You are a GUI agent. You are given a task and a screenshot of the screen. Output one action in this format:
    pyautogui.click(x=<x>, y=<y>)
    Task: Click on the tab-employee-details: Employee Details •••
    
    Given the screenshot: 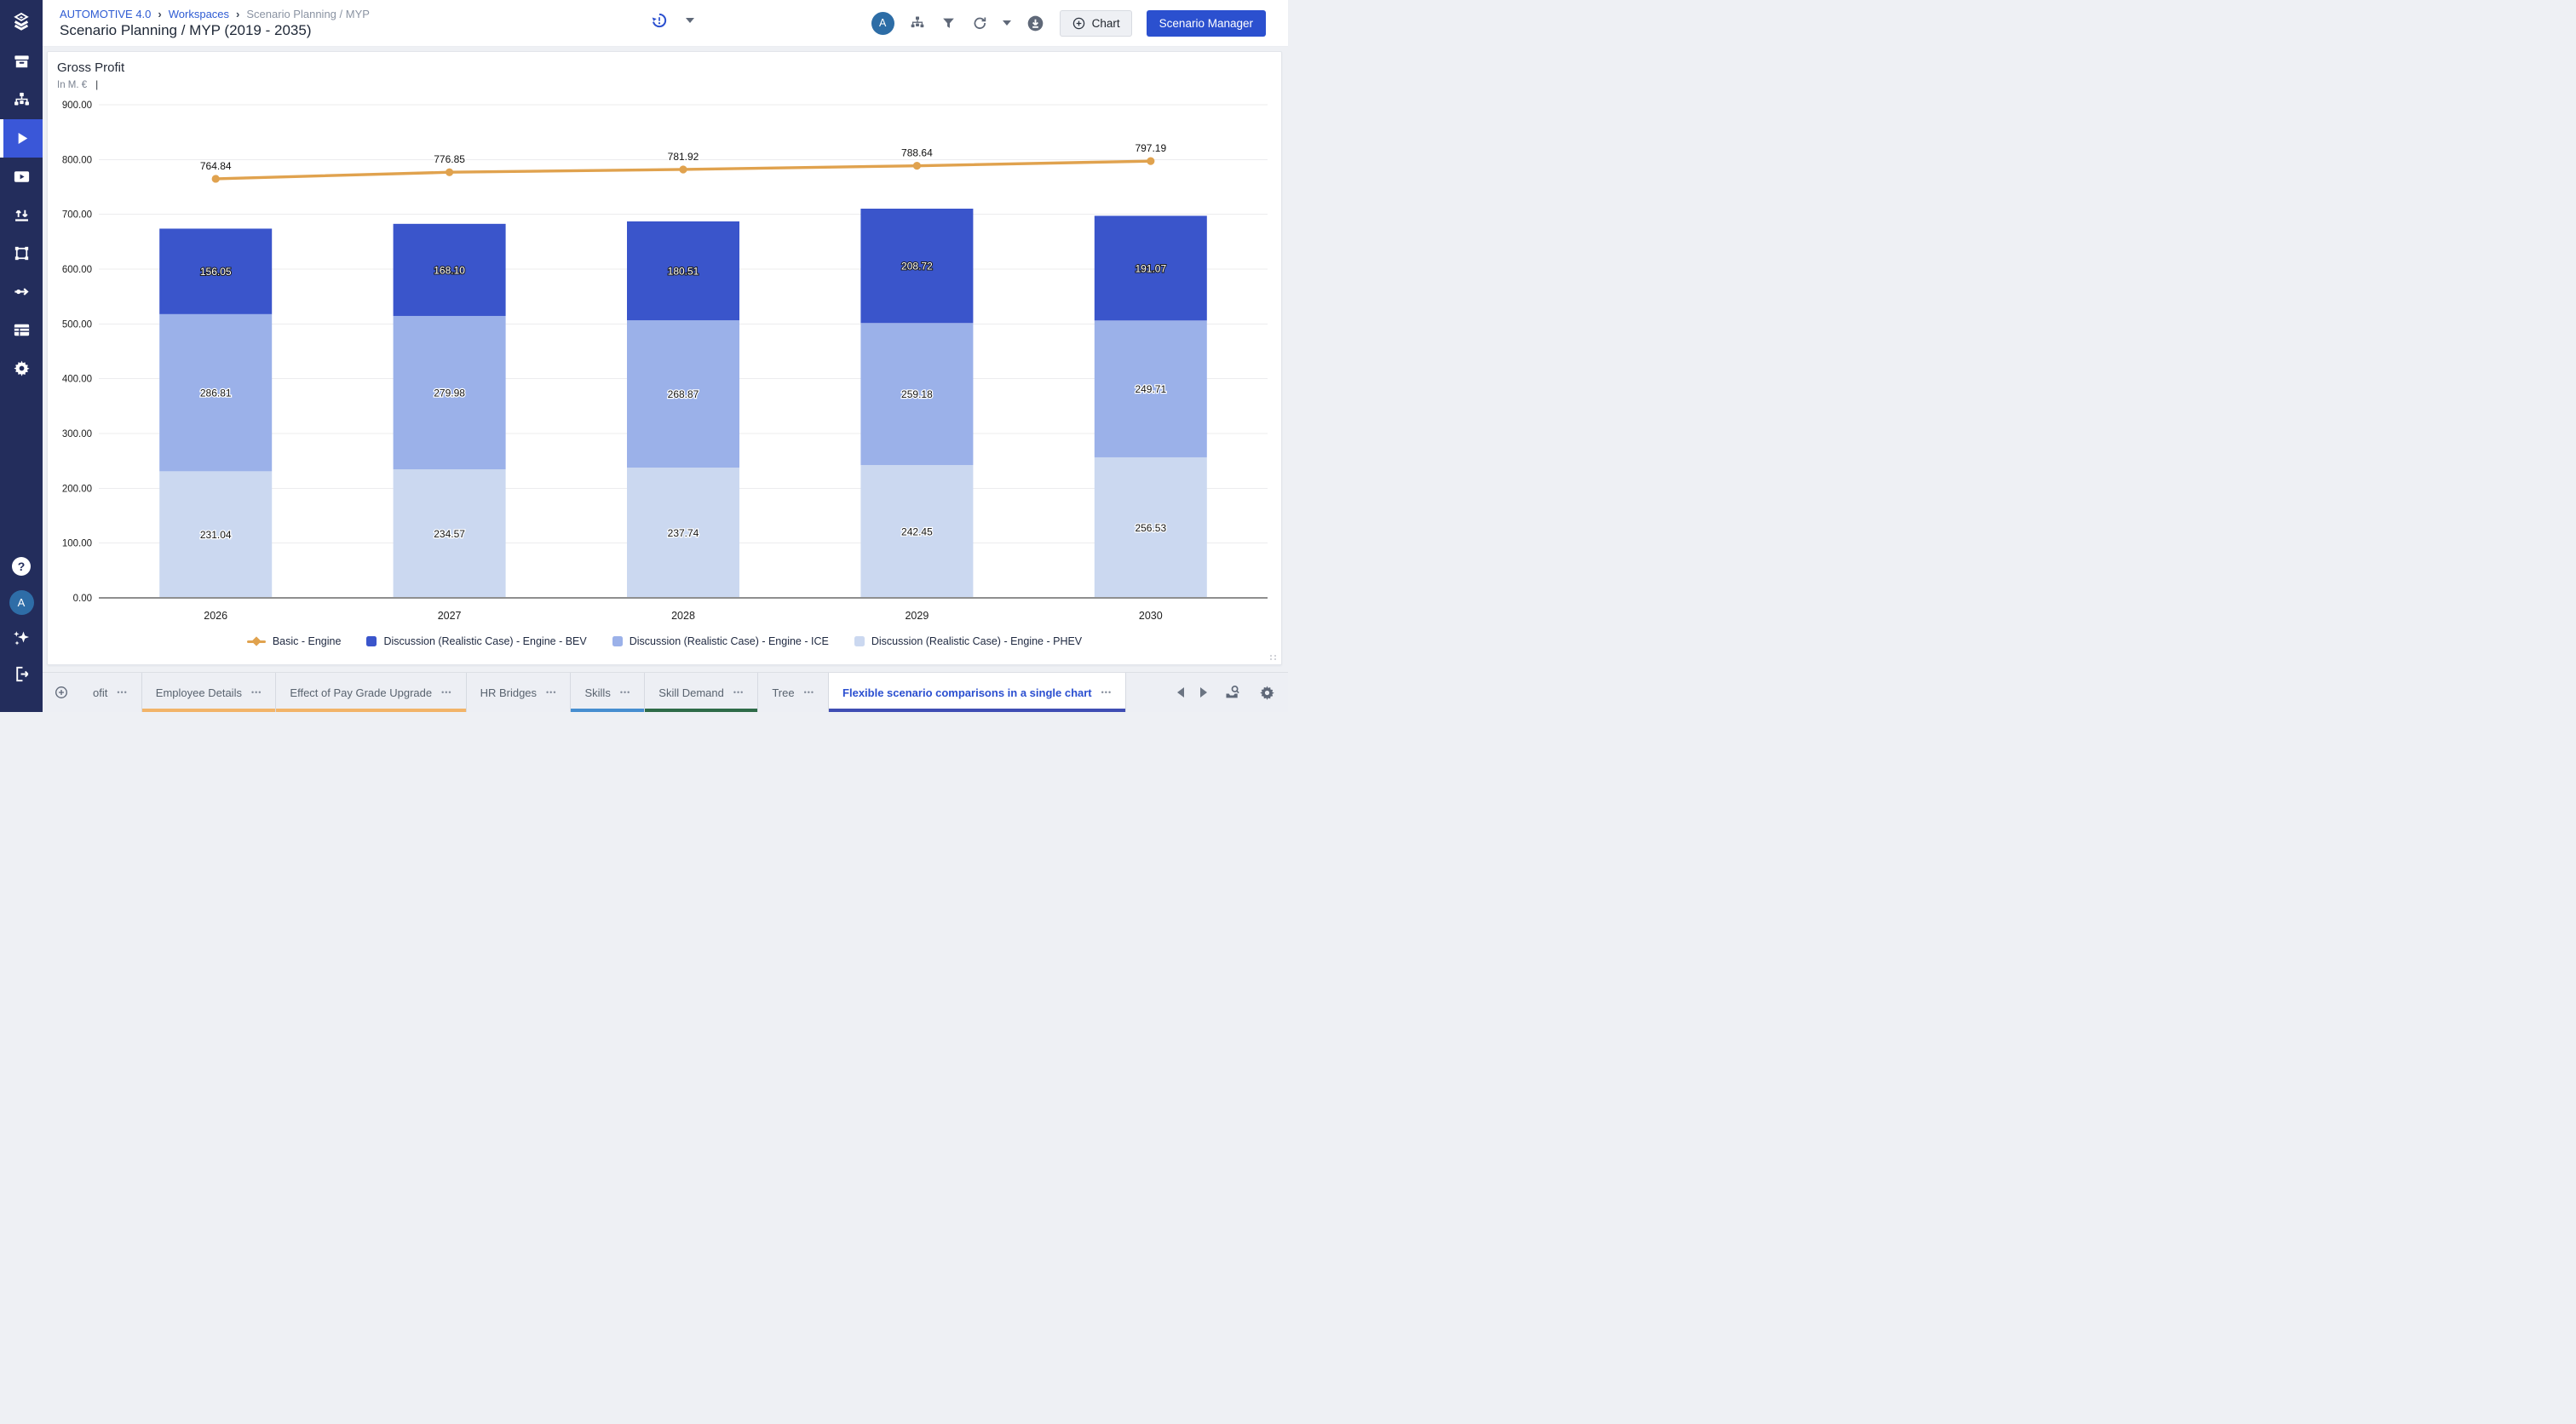 What is the action you would take?
    pyautogui.click(x=209, y=693)
    